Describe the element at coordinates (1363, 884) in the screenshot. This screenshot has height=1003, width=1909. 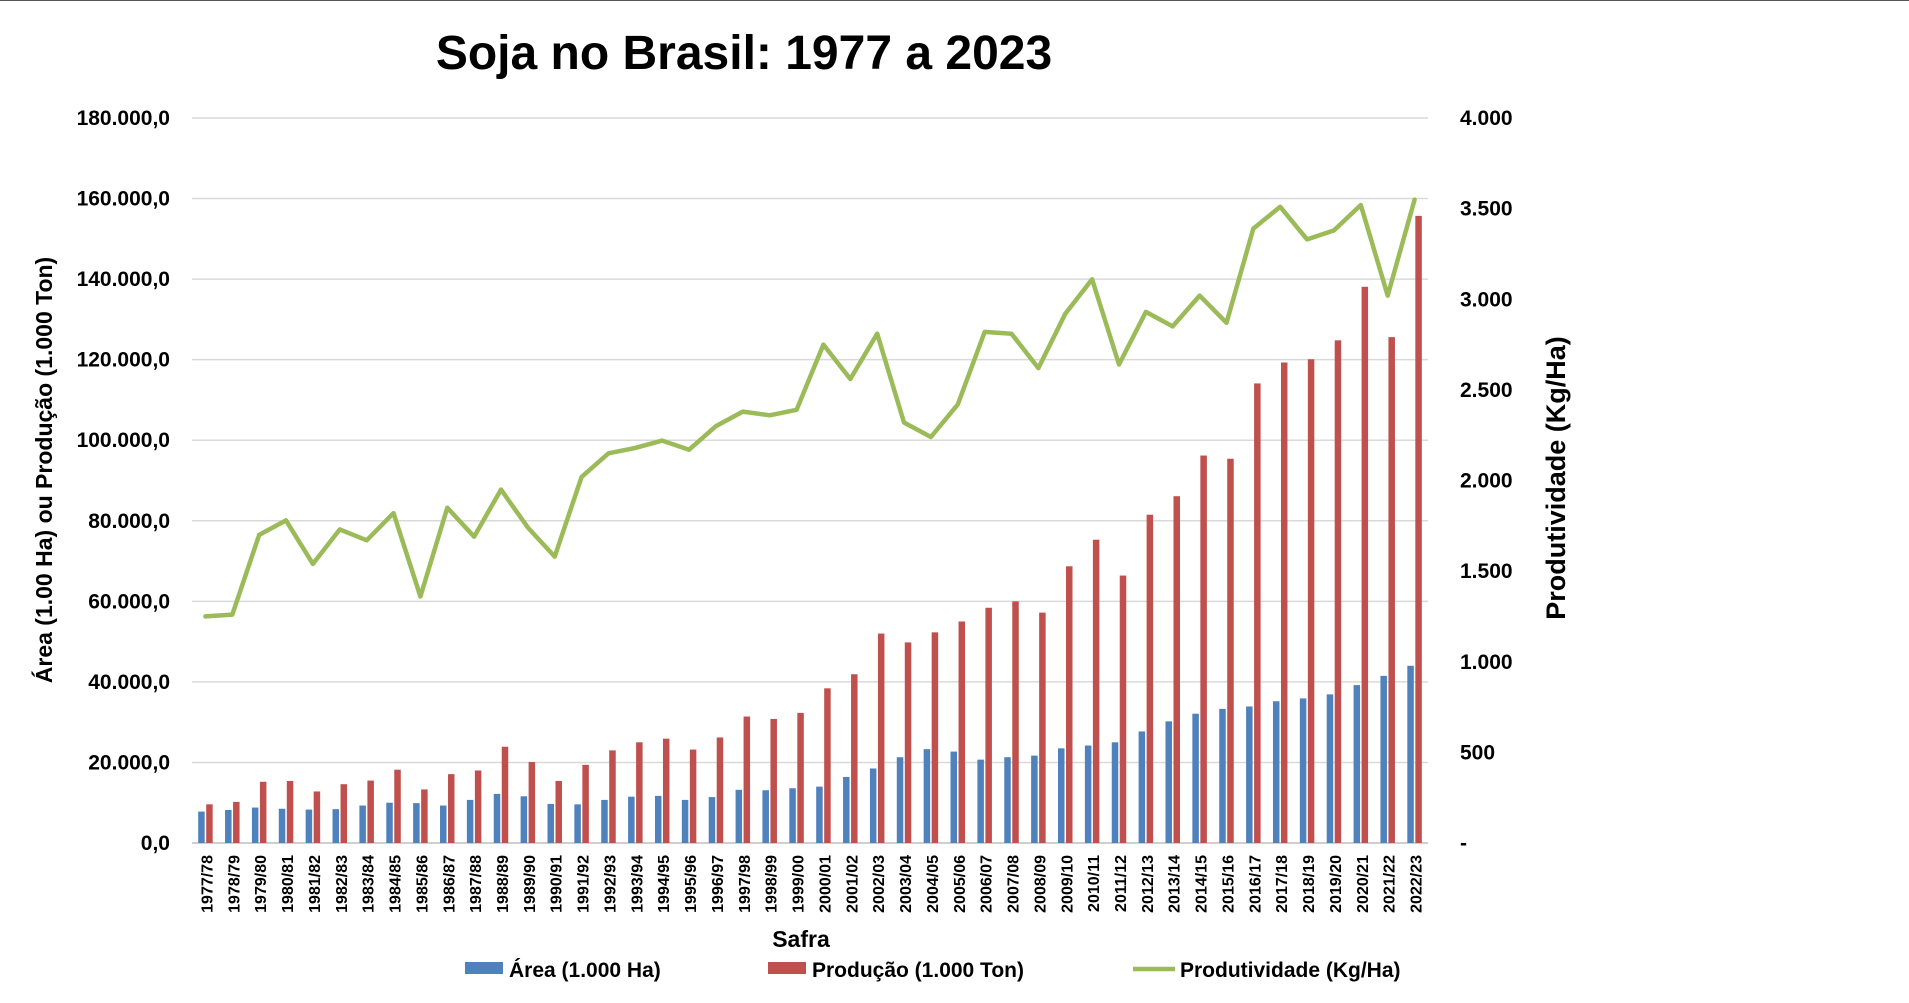
I see `x-tick-label: 2020/21` at that location.